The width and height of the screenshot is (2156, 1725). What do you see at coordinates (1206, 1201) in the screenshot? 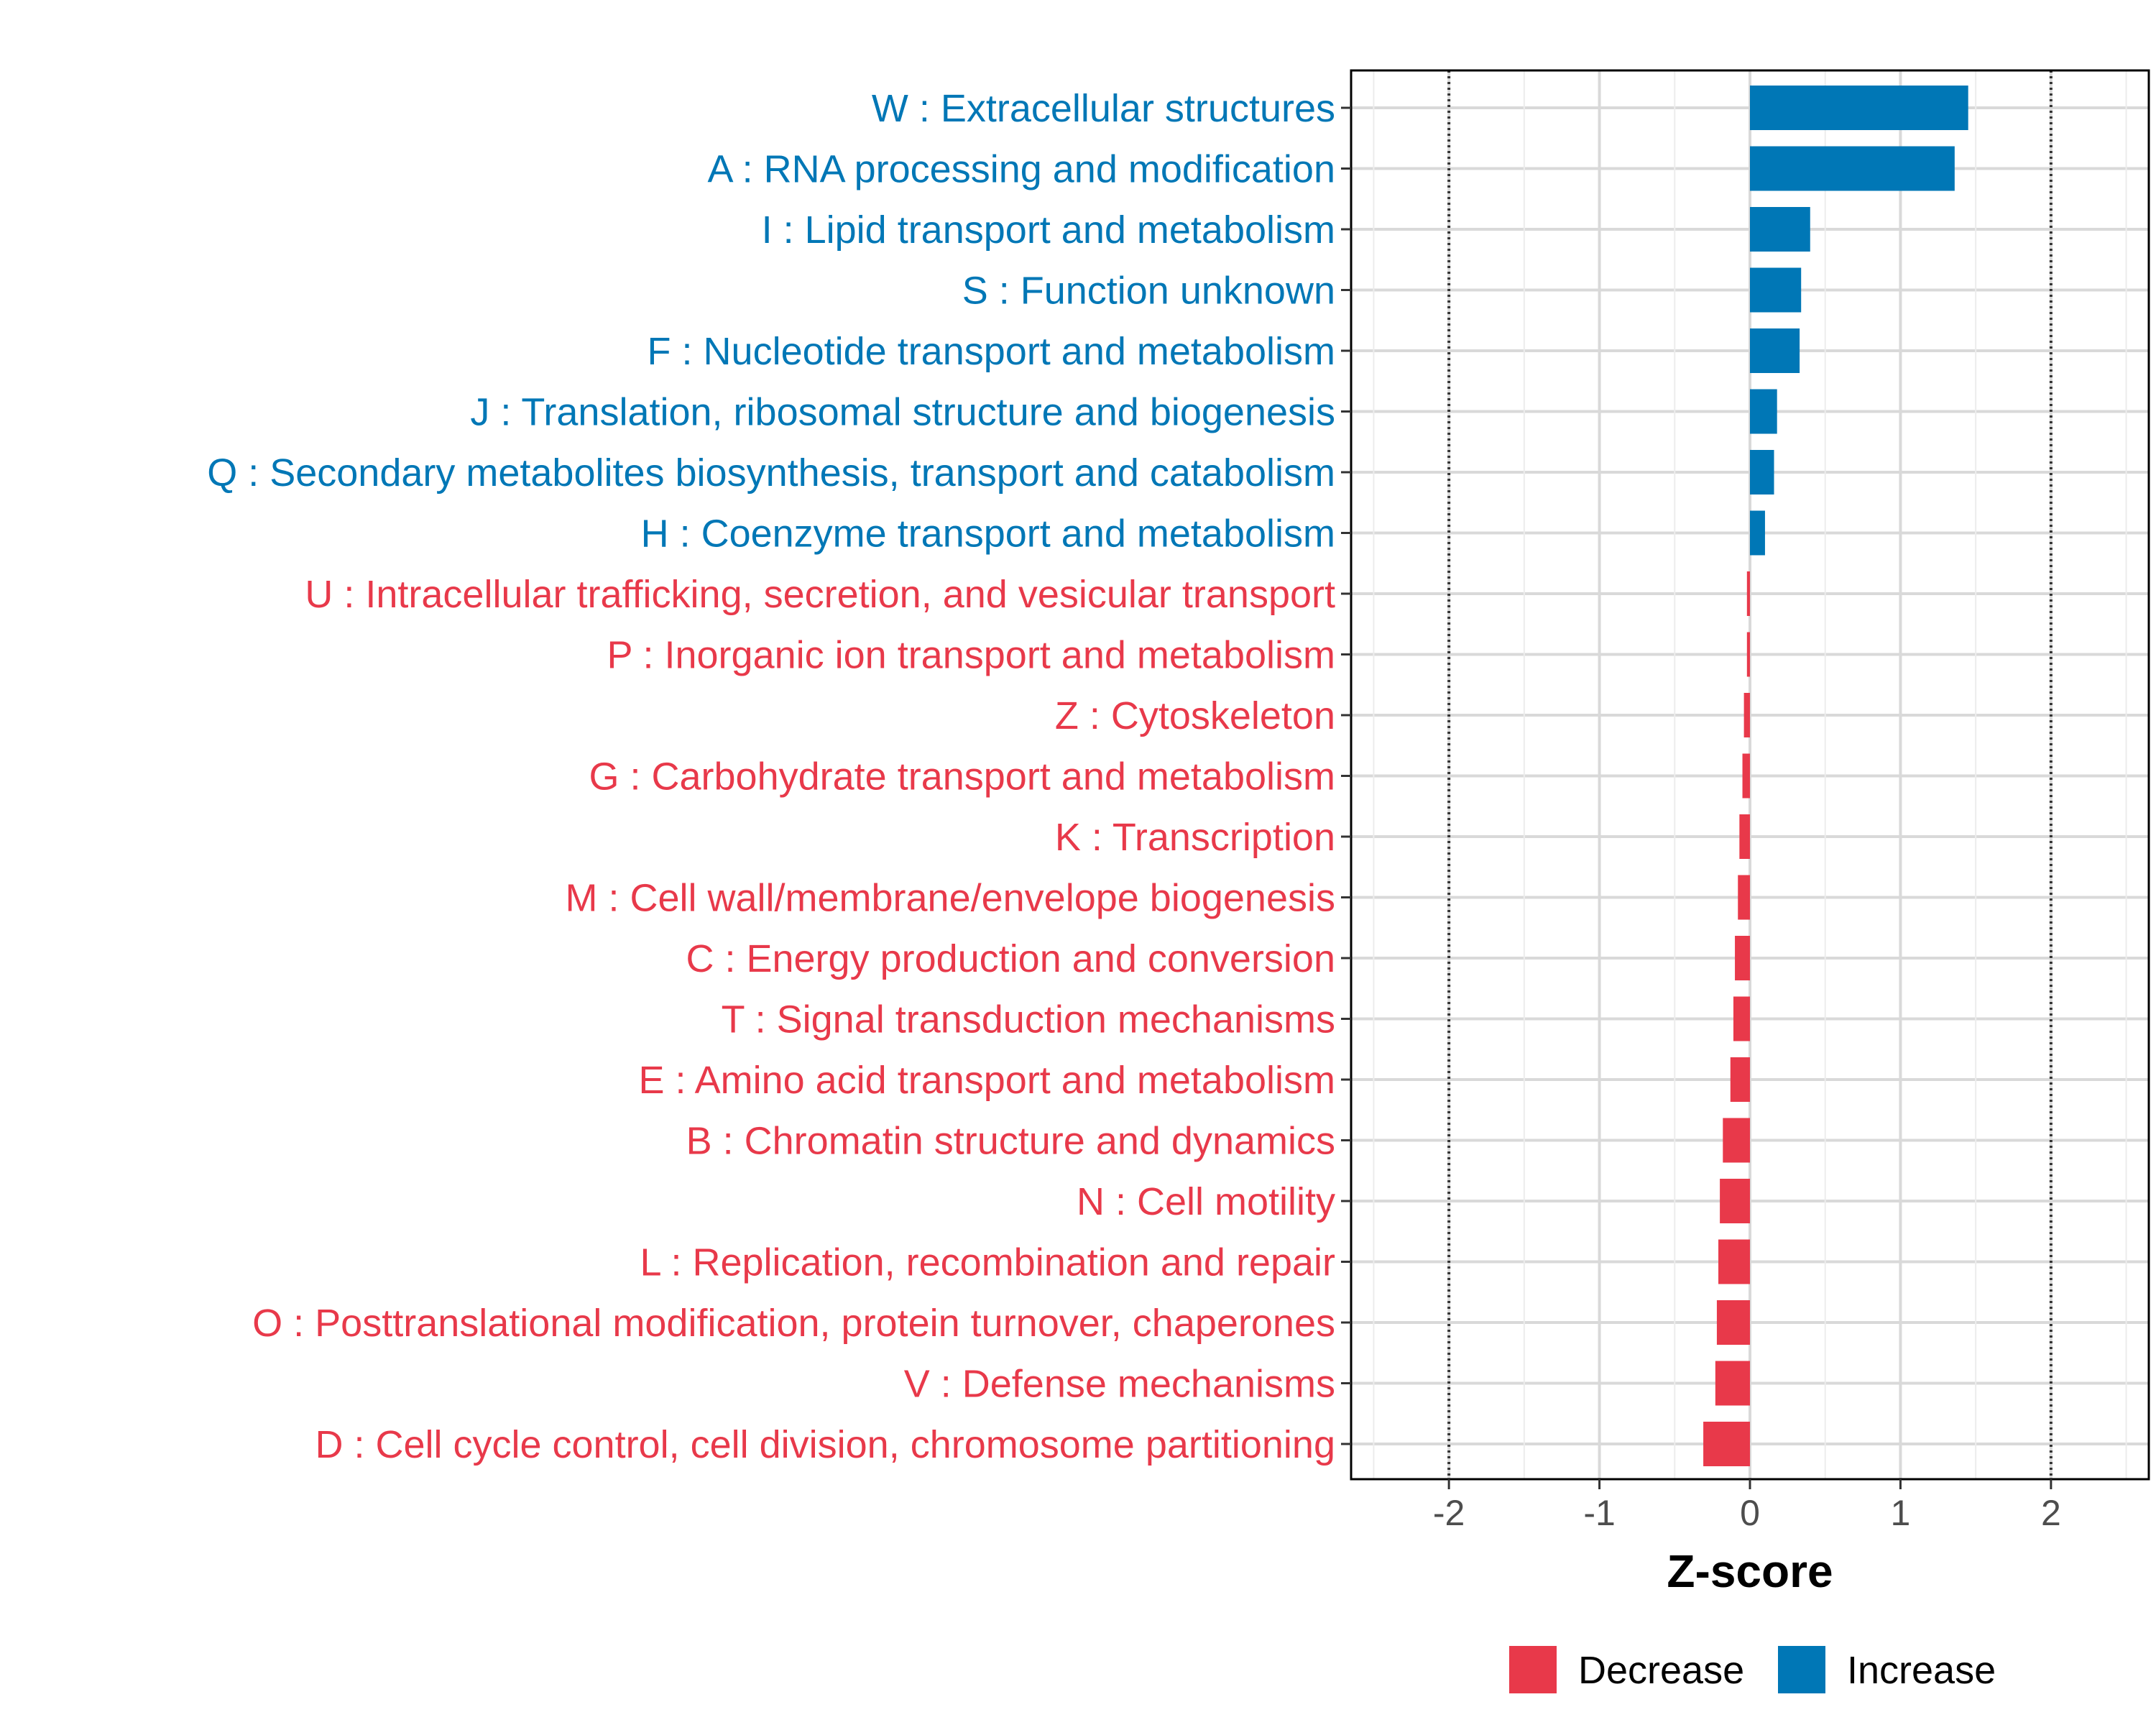
I see `category-label: N : Cell motility` at bounding box center [1206, 1201].